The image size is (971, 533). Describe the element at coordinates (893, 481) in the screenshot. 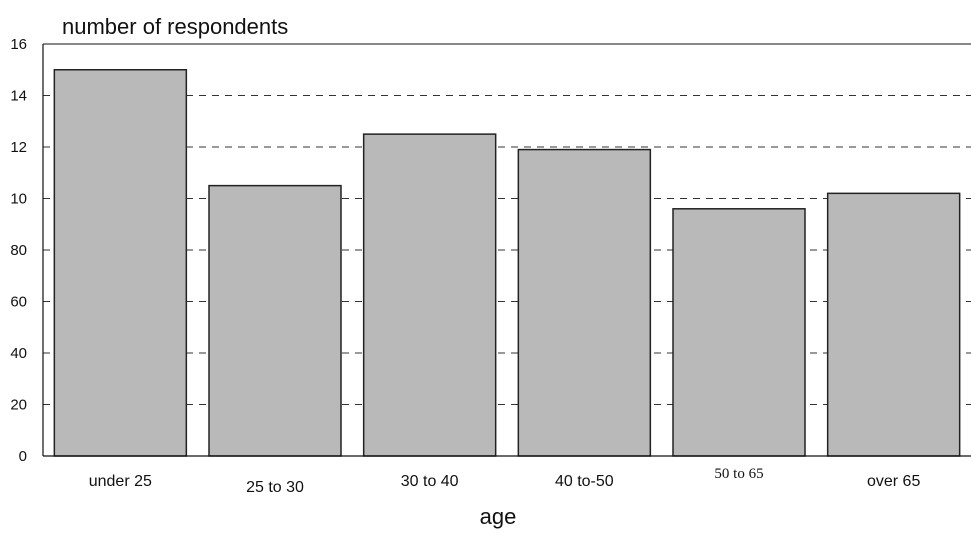

I see `x-tick-label: over 65` at that location.